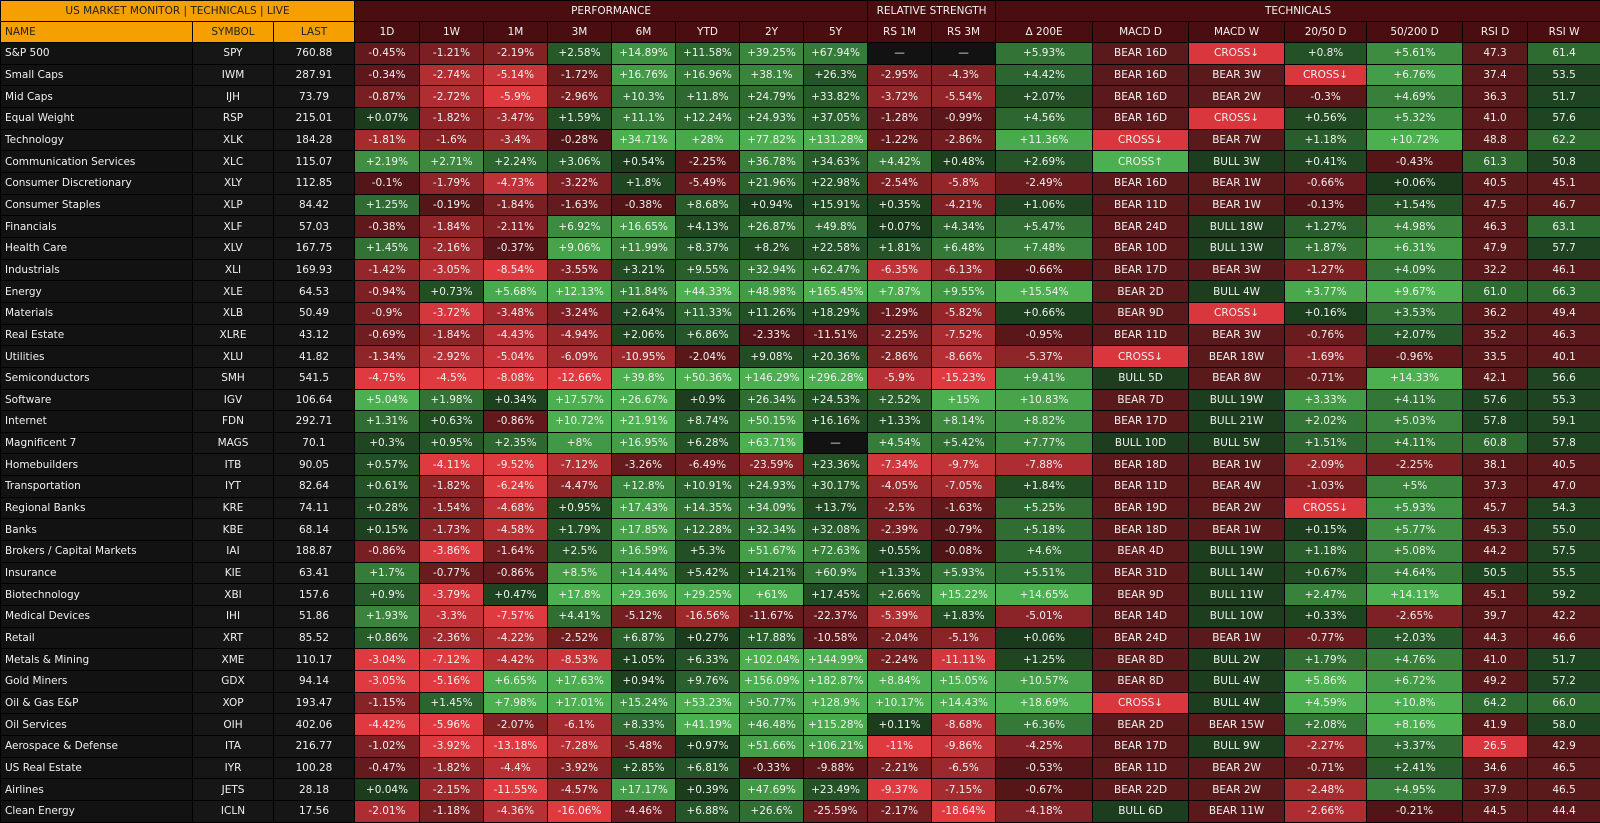 The width and height of the screenshot is (1600, 823). What do you see at coordinates (387, 530) in the screenshot?
I see `metric-cell: +0.15%` at bounding box center [387, 530].